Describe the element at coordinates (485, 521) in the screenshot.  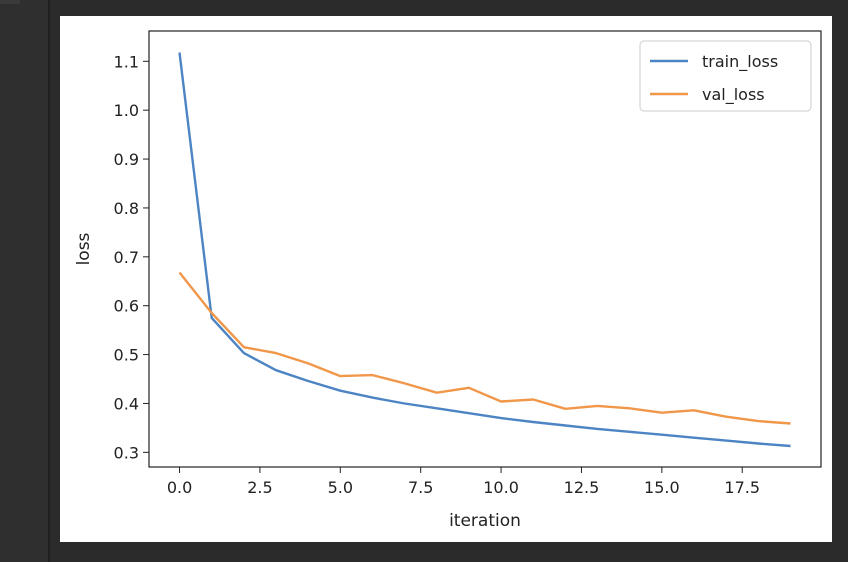
I see `x-axis-label: iteration` at that location.